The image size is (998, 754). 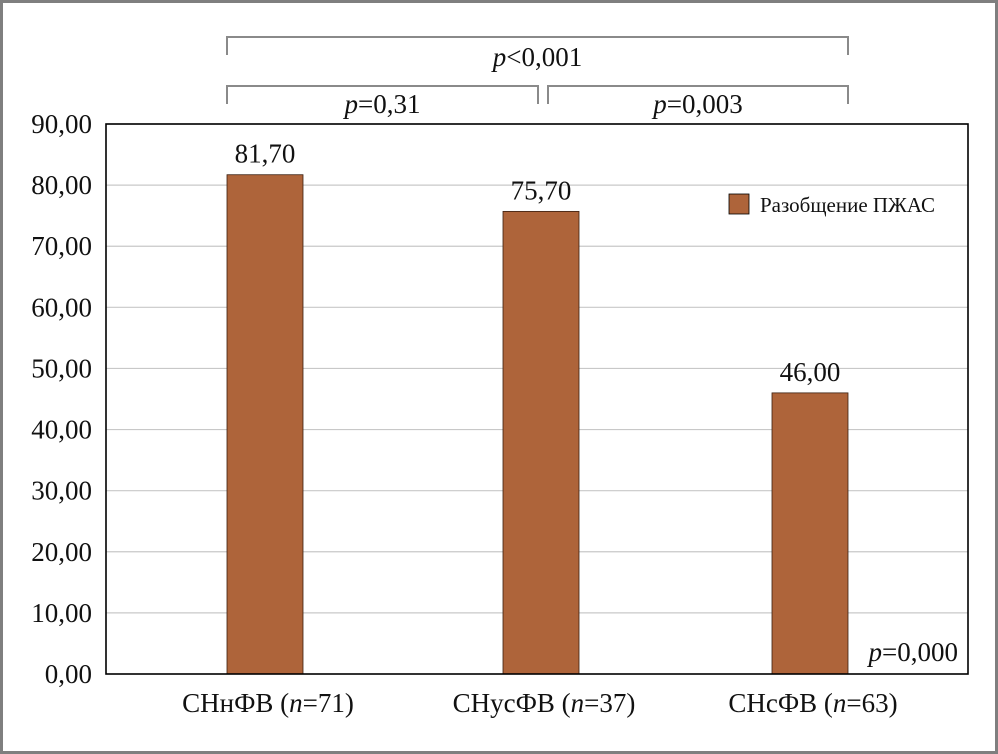 I want to click on corner-p-symbol: p, so click(x=875, y=652).